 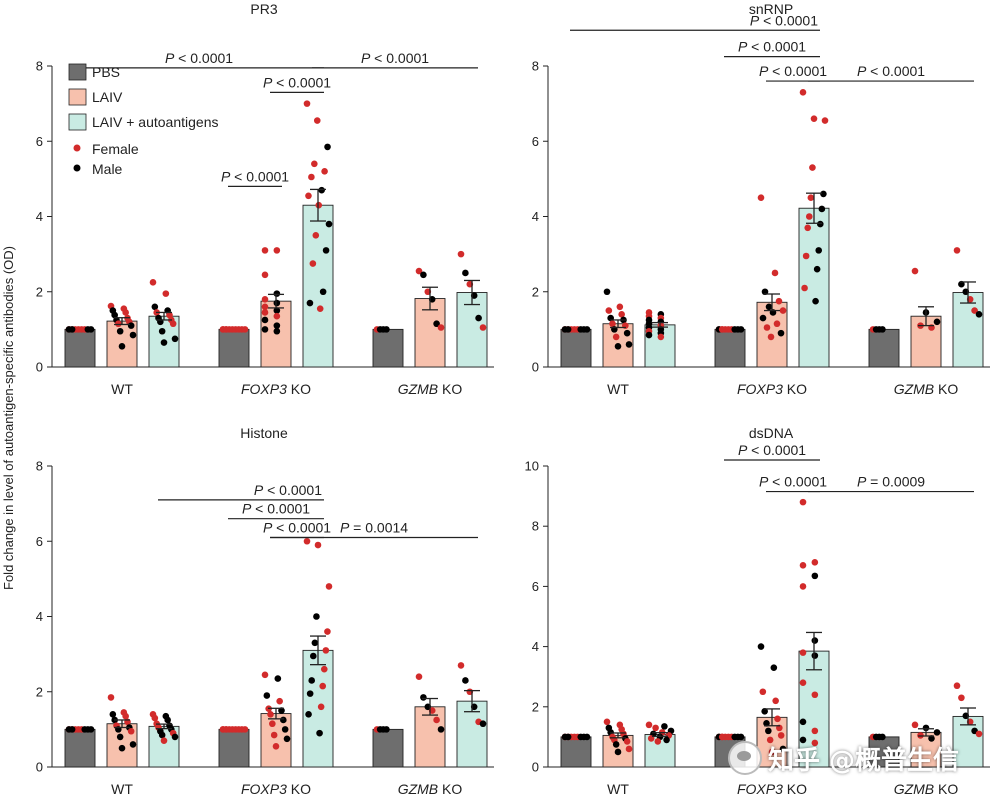 I want to click on group-foxp3-ko, so click(x=772, y=633).